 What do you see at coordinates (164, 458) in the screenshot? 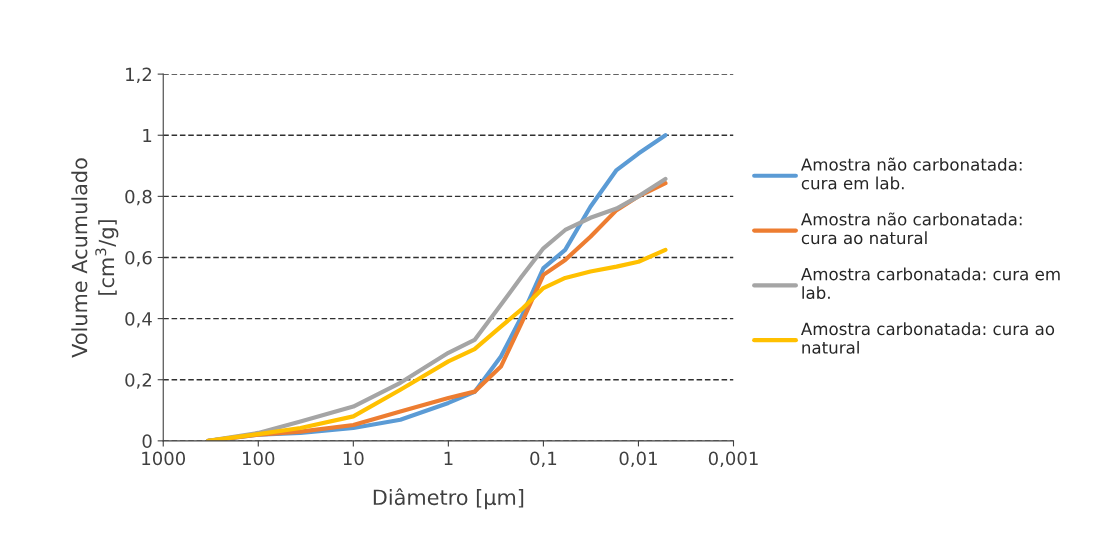
I see `x-tick-label: 1000` at bounding box center [164, 458].